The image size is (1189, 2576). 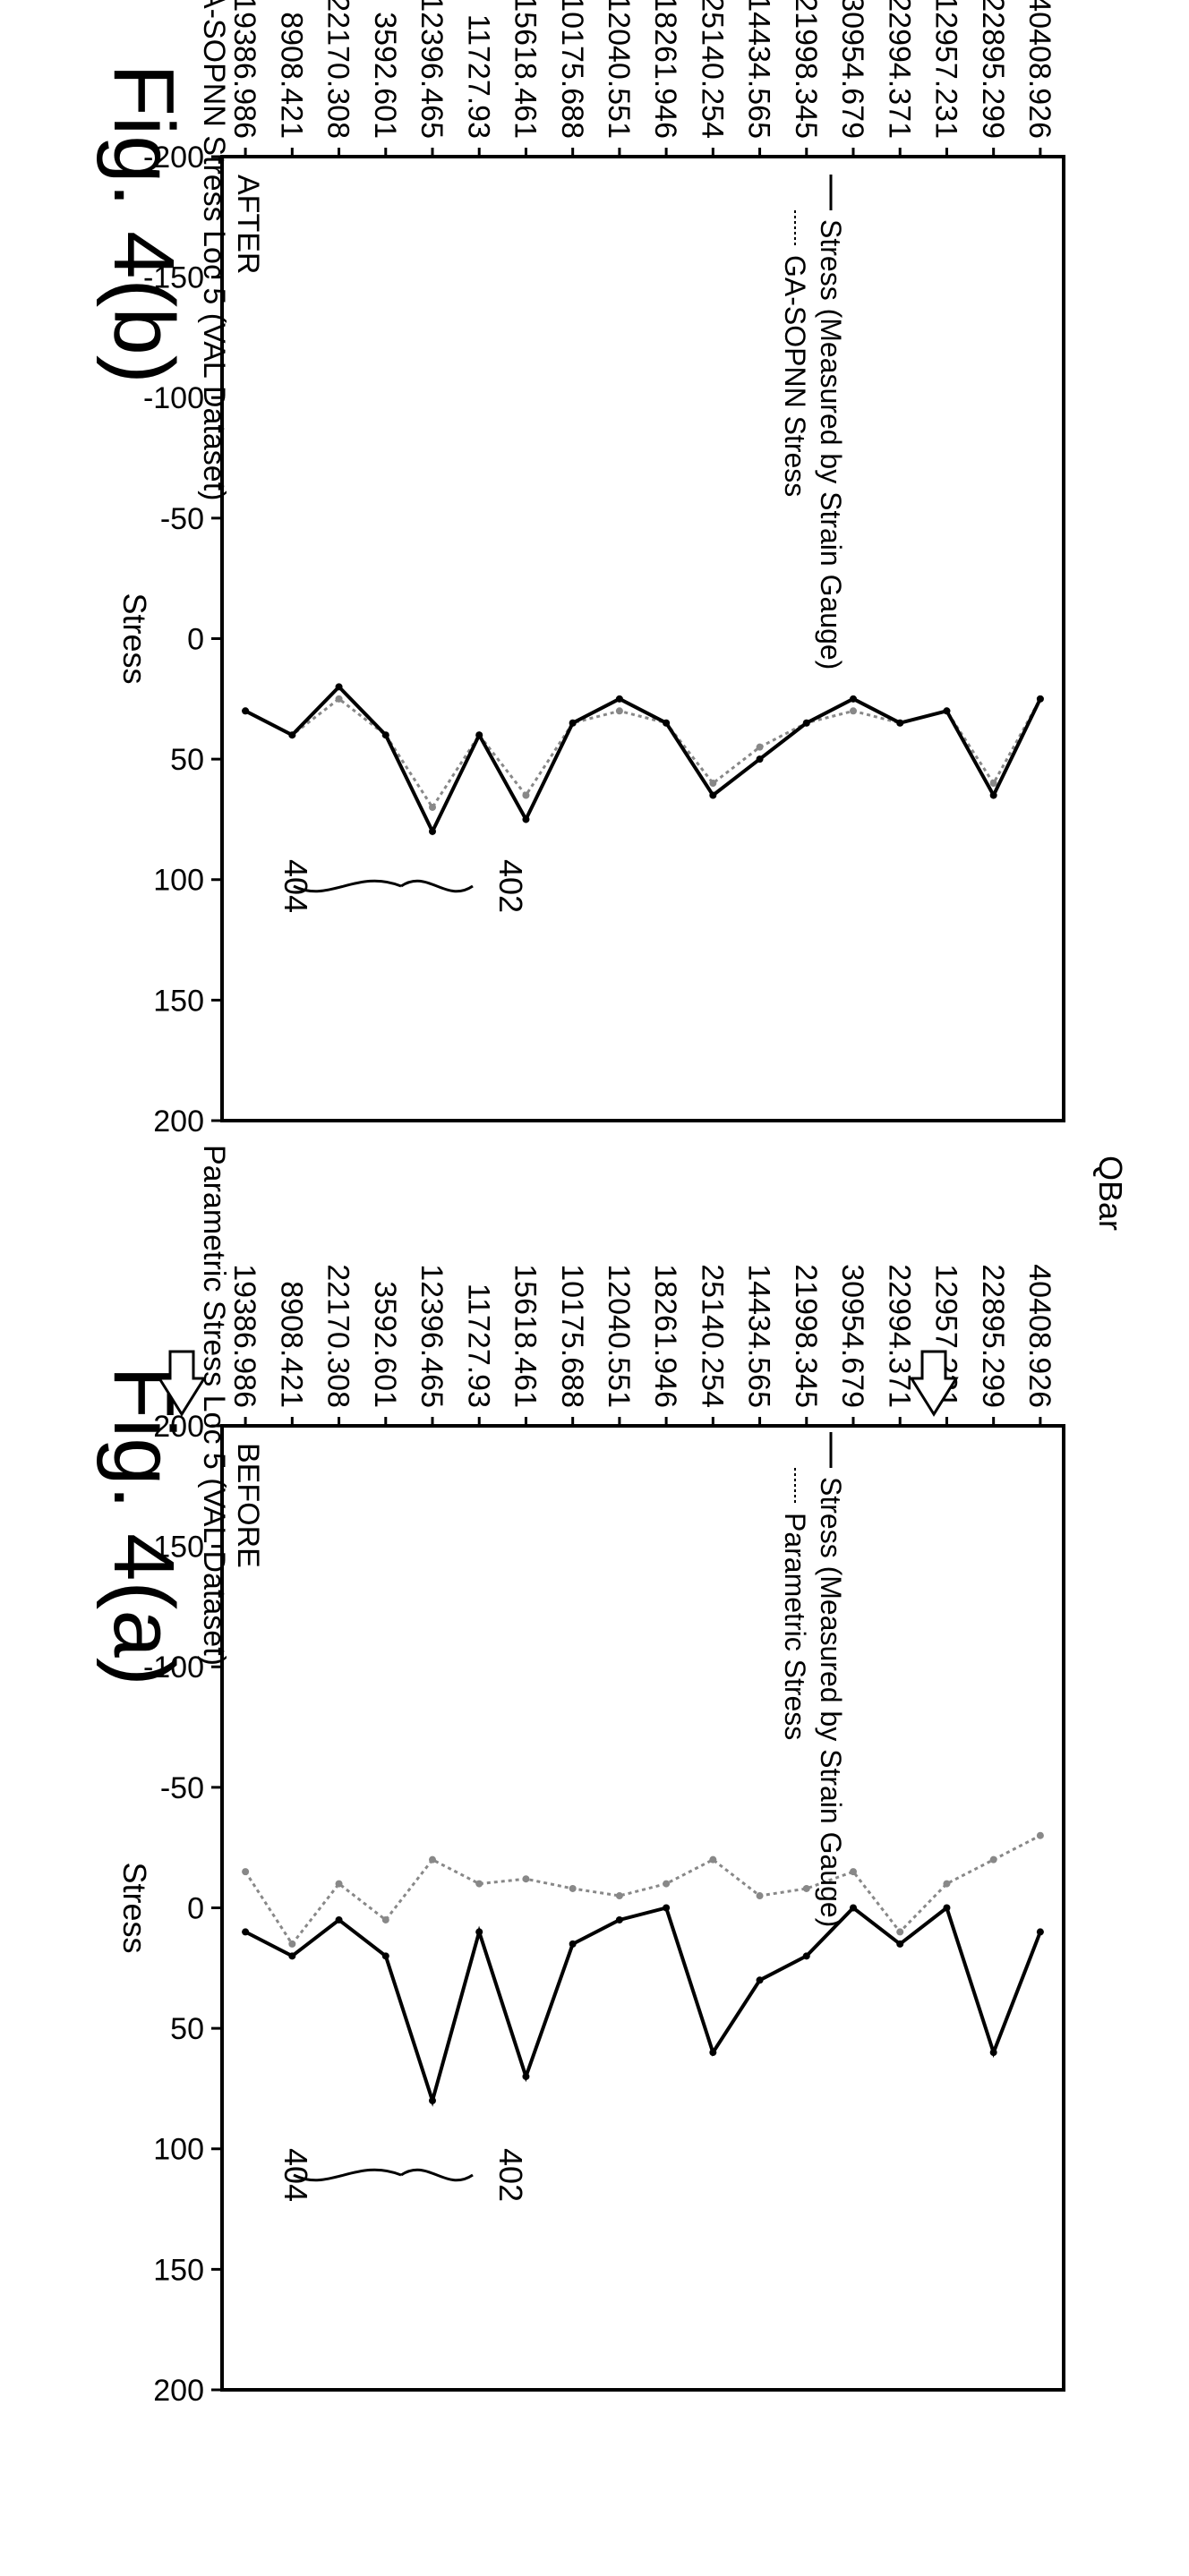 What do you see at coordinates (437, 2175) in the screenshot?
I see `chart-a-callout-402-leader` at bounding box center [437, 2175].